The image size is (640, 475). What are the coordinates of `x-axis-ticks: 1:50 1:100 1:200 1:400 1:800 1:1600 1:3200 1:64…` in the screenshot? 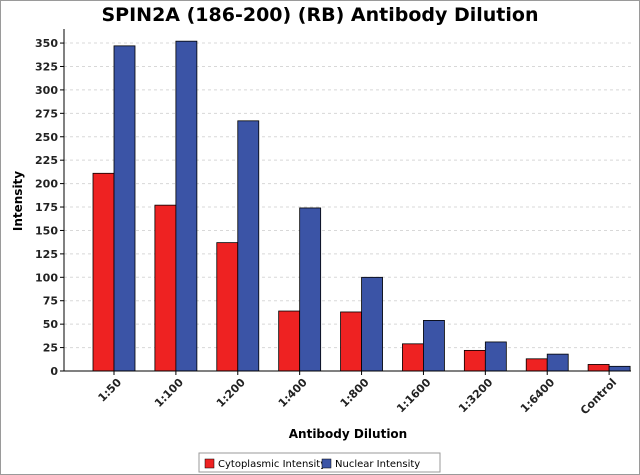 It's located at (357, 394).